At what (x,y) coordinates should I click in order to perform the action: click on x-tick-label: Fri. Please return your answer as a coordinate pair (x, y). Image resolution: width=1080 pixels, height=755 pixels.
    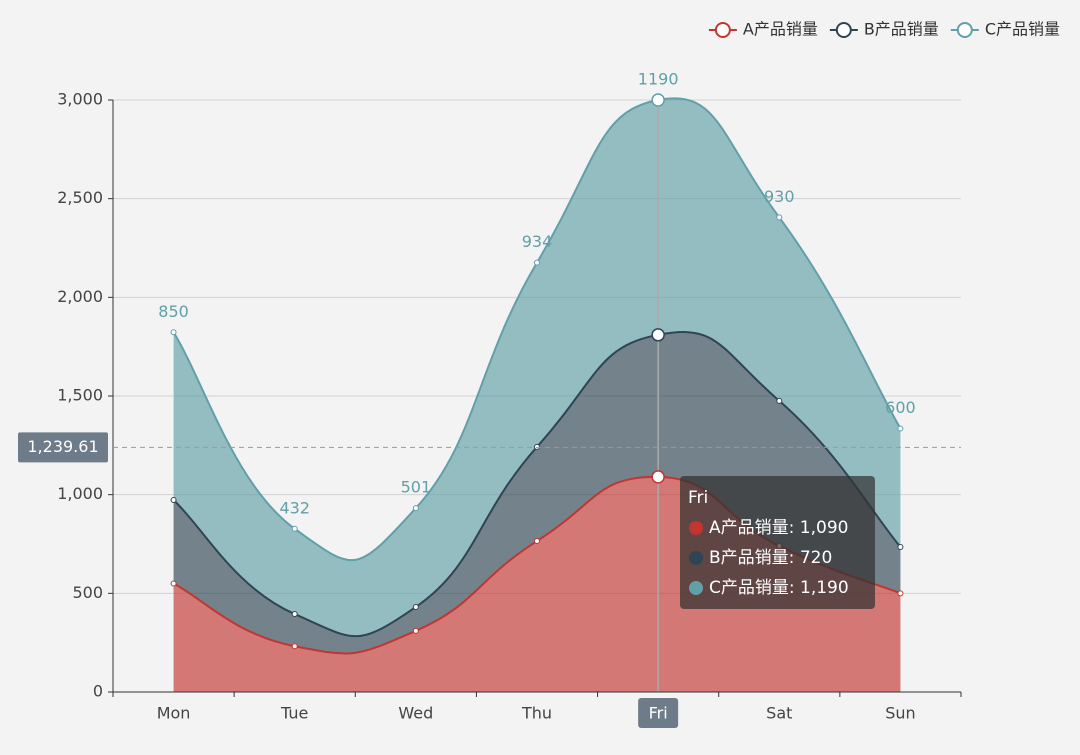
    Looking at the image, I should click on (658, 713).